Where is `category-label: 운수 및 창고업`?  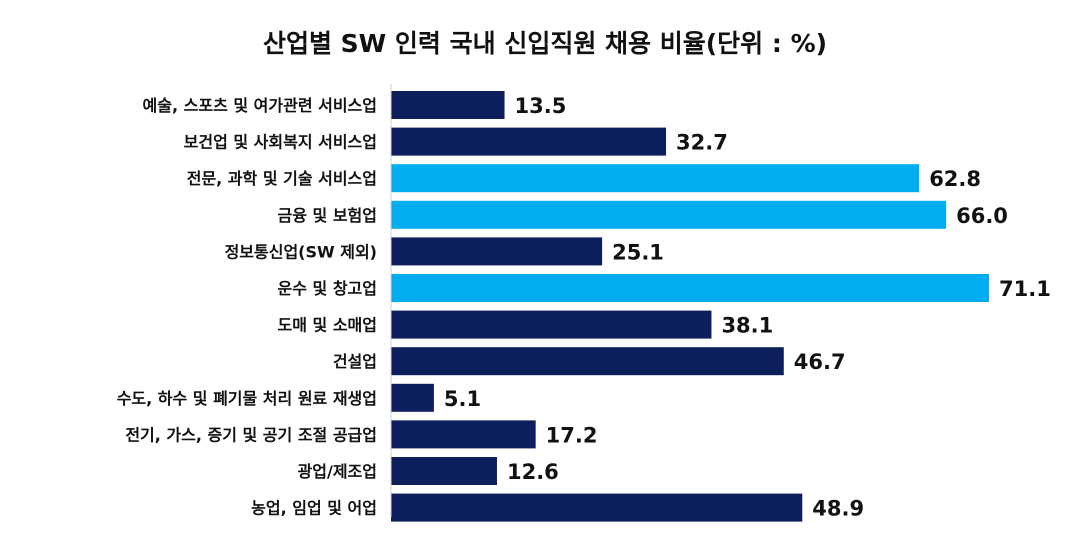
category-label: 운수 및 창고업 is located at coordinates (327, 288).